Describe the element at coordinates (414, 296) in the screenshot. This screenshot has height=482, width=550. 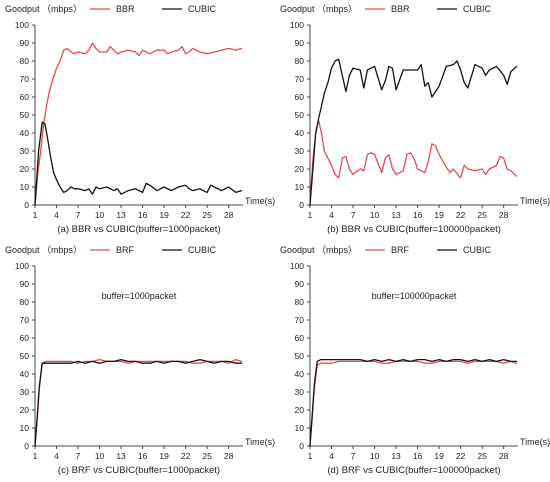
I see `buffer-annotation: buffer=100000packet` at that location.